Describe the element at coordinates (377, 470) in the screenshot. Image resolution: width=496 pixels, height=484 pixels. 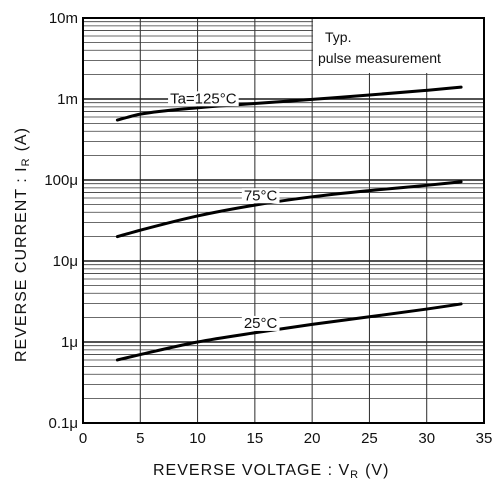
I see `x-axis-title-unit: (V)` at that location.